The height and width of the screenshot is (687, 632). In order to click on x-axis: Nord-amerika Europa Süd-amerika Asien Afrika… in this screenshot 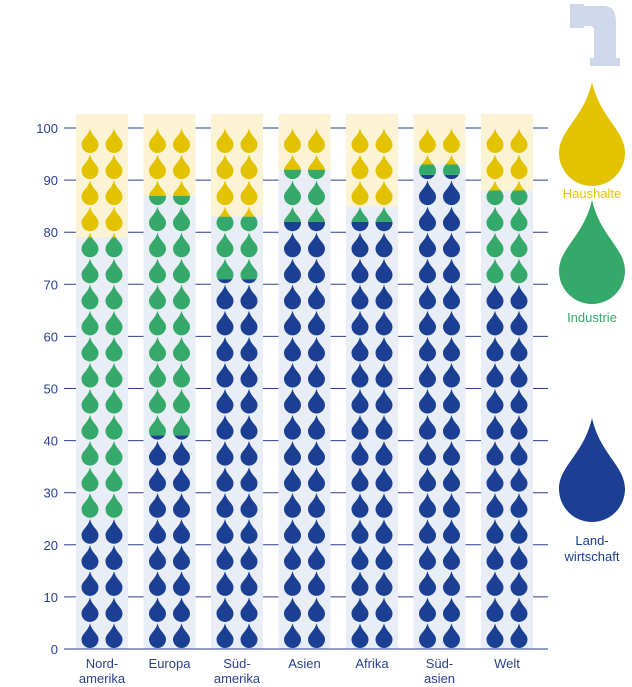, I will do `click(299, 671)`.